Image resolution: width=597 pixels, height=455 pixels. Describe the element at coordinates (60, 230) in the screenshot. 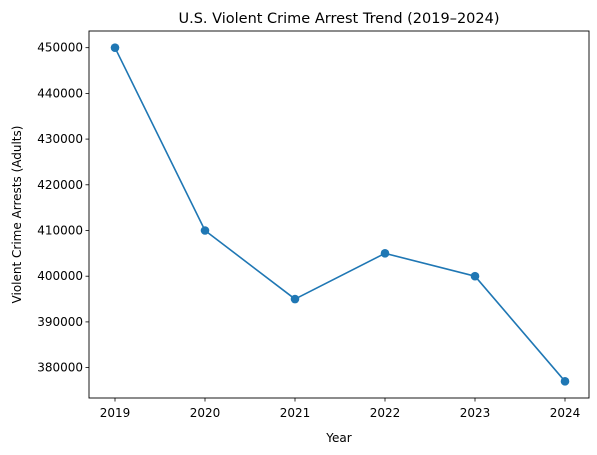

I see `y-tick-label: 410000` at that location.